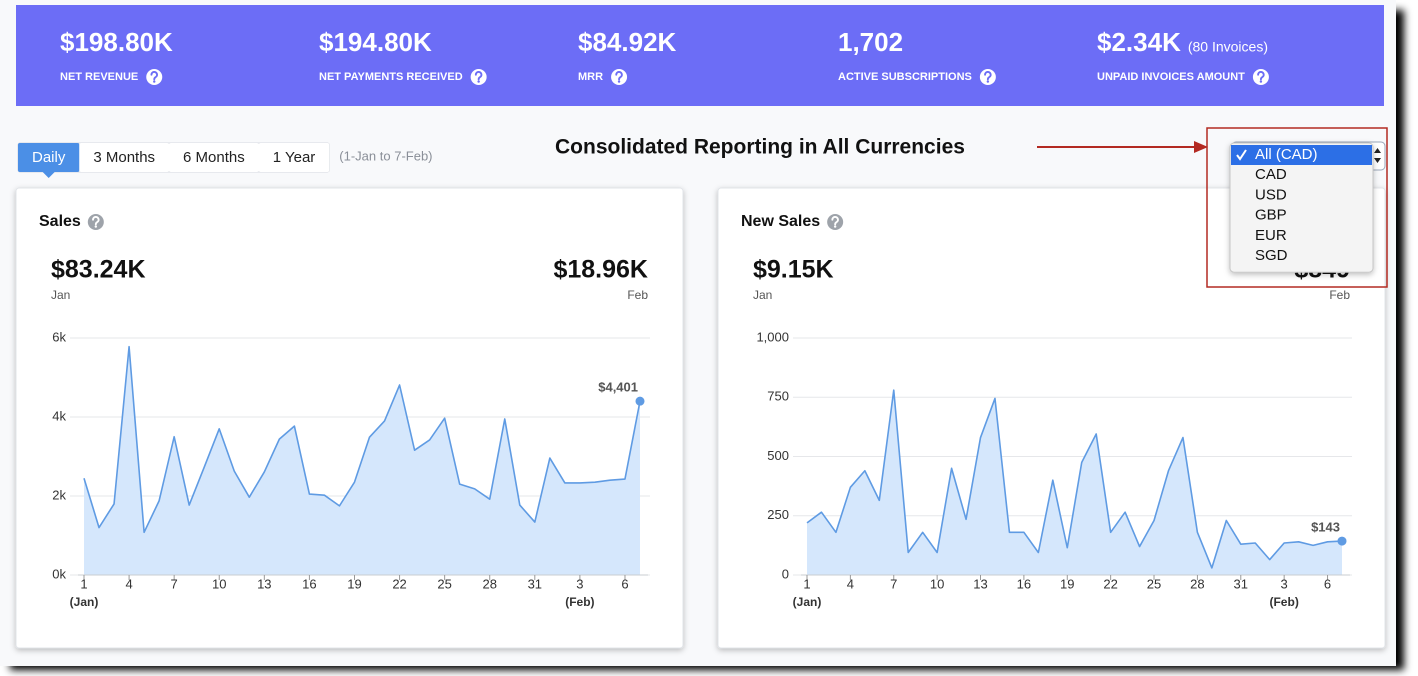  I want to click on tab-label: Daily, so click(49, 157).